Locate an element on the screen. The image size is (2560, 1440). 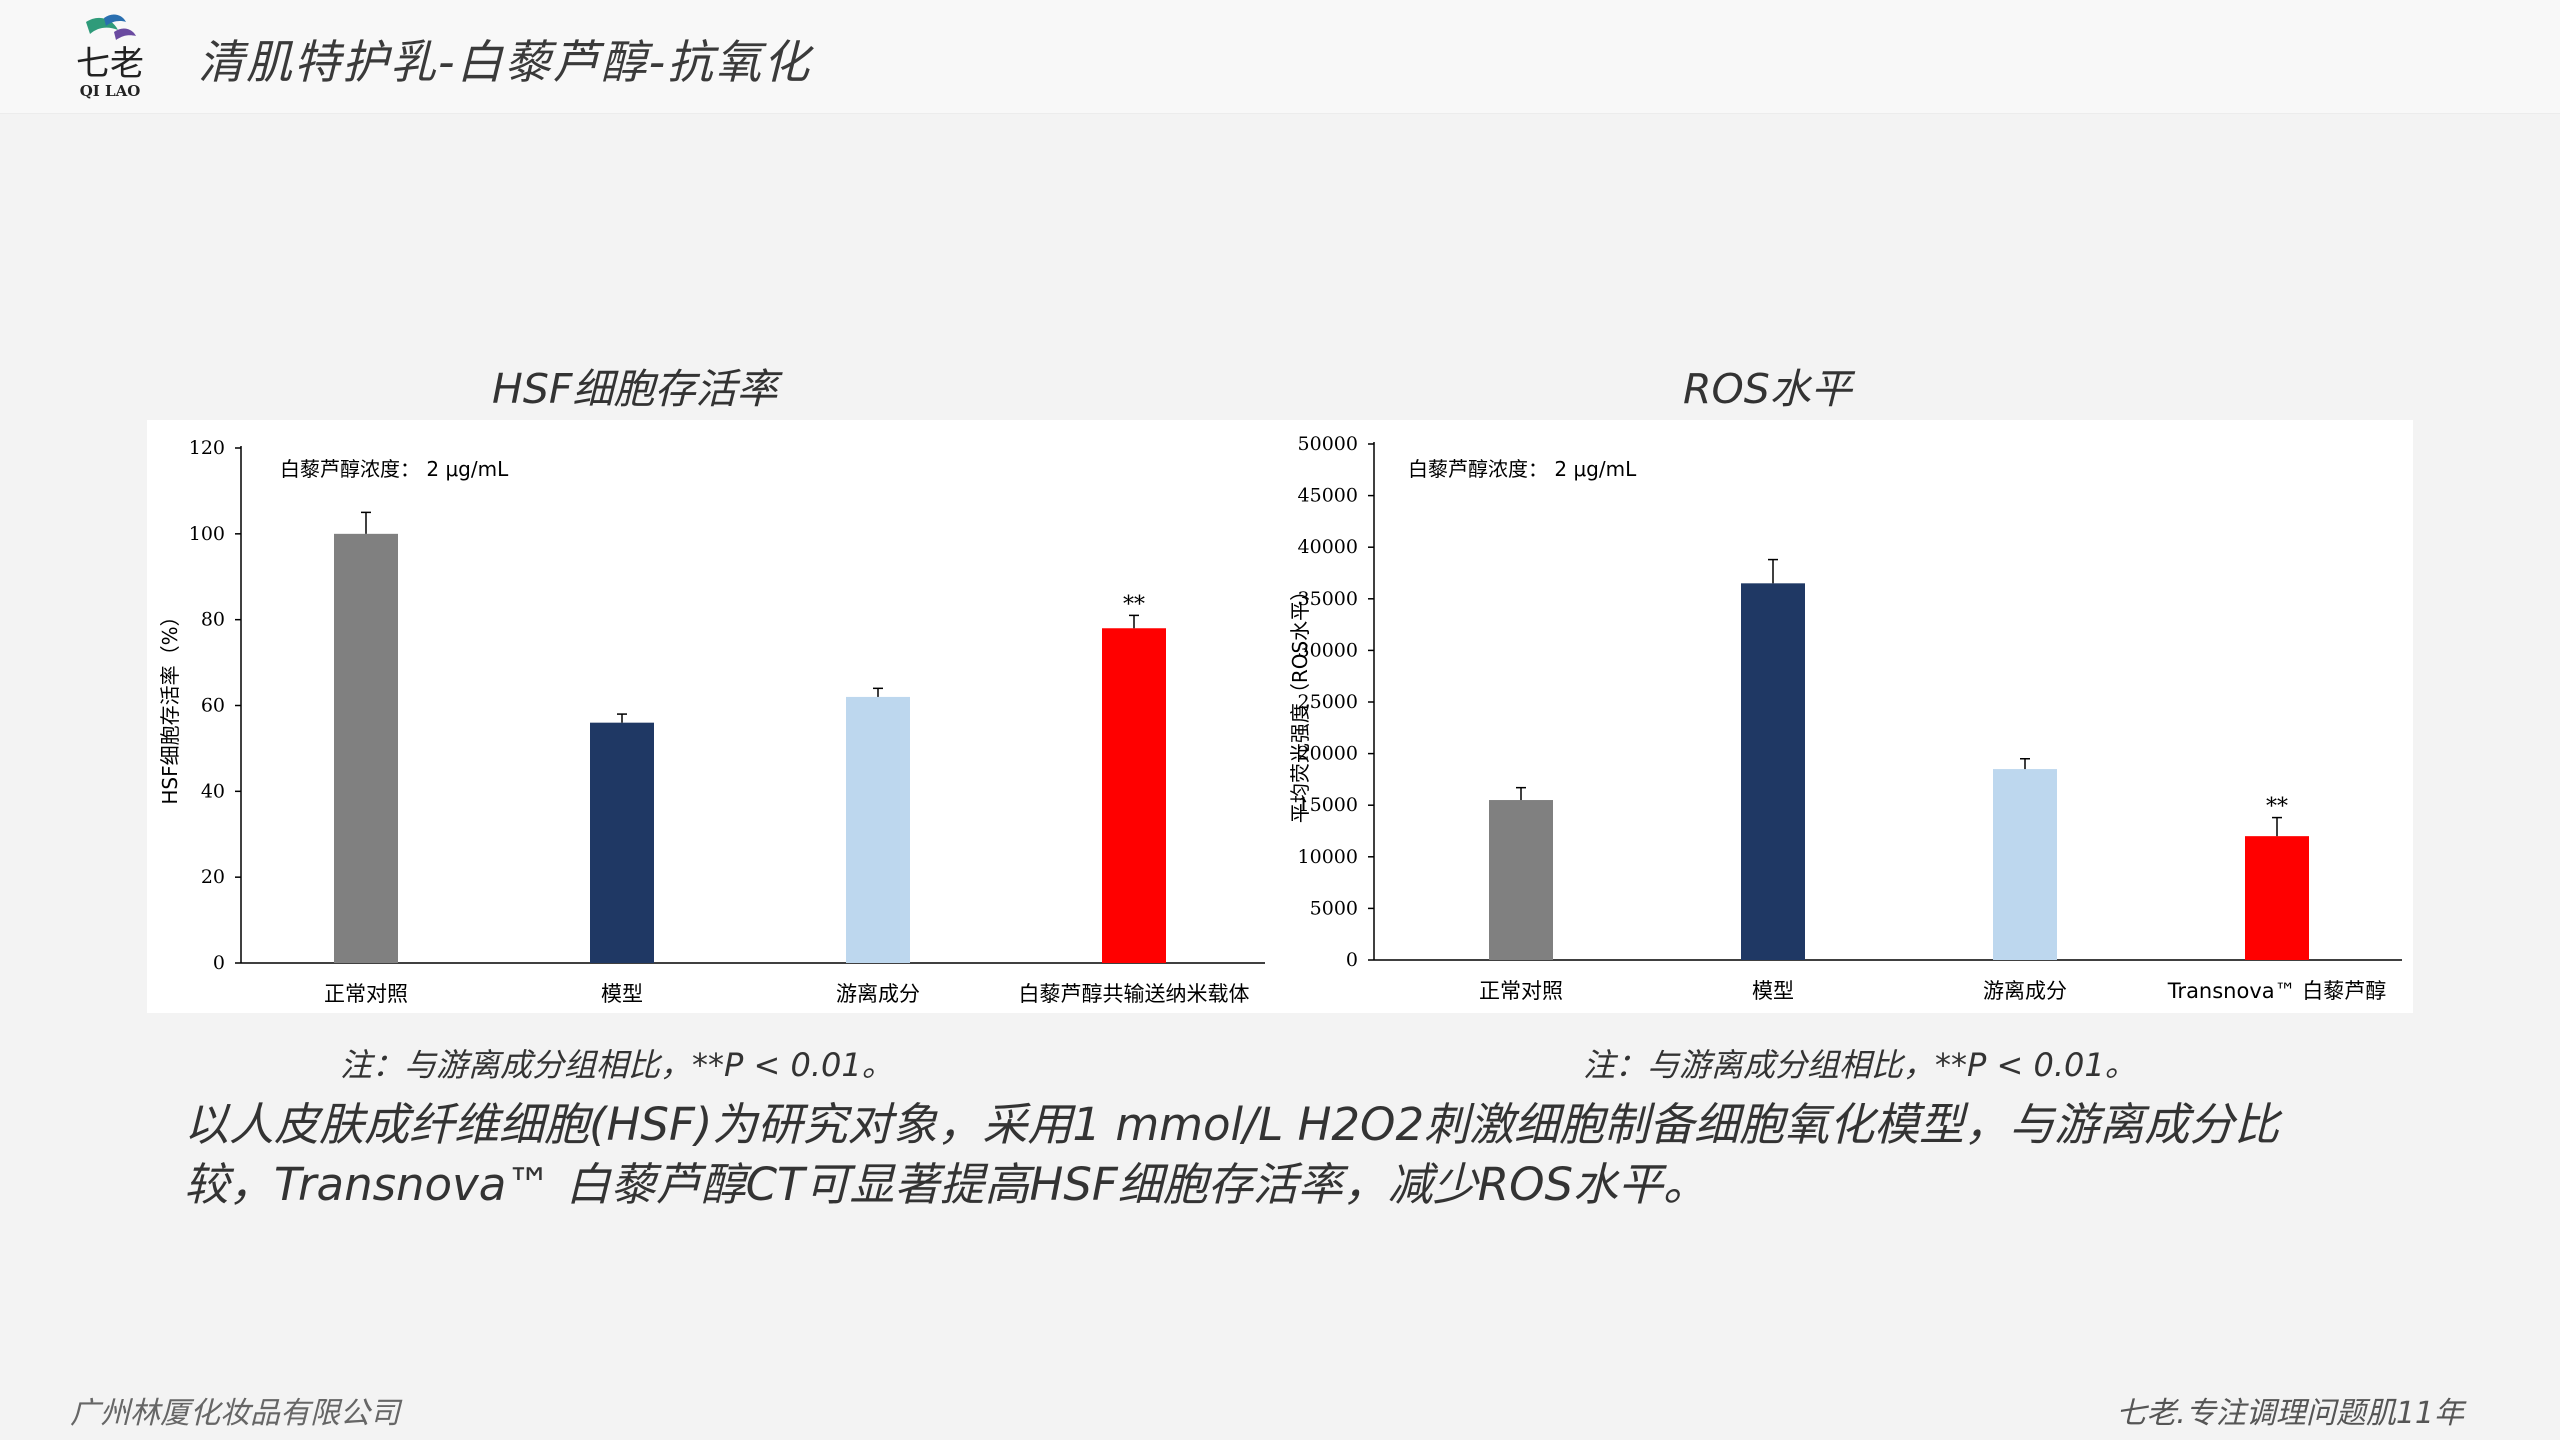
y-tick-label: 45000 is located at coordinates (1328, 496).